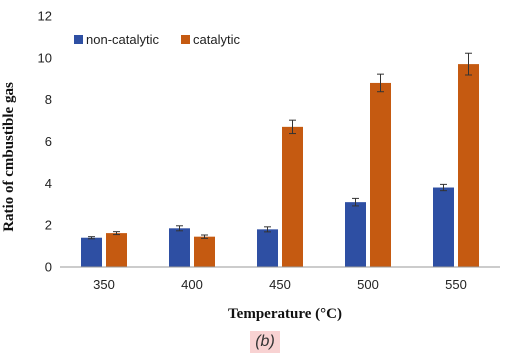 The height and width of the screenshot is (361, 507). I want to click on panel-label: (b), so click(265, 342).